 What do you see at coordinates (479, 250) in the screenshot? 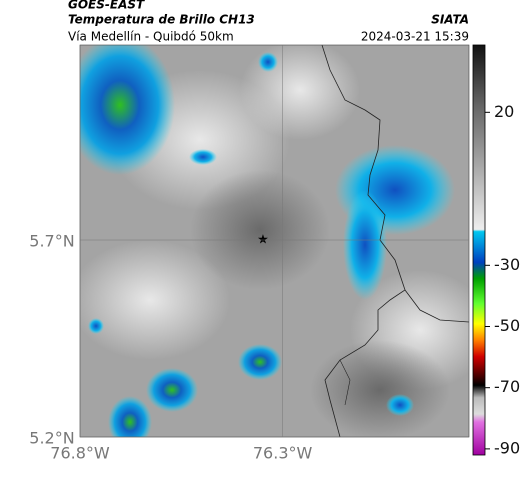
I see `colorbar` at bounding box center [479, 250].